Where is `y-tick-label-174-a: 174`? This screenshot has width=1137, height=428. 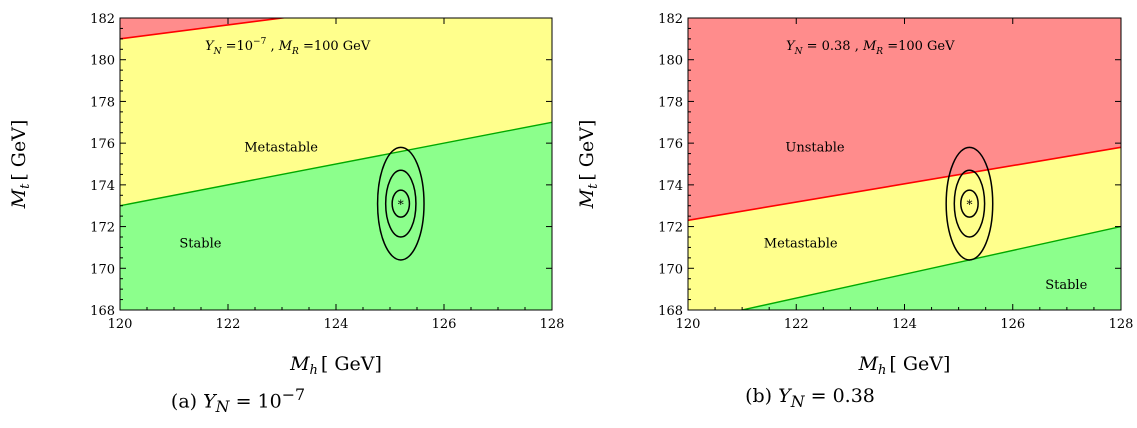
y-tick-label-174-a: 174 is located at coordinates (102, 186).